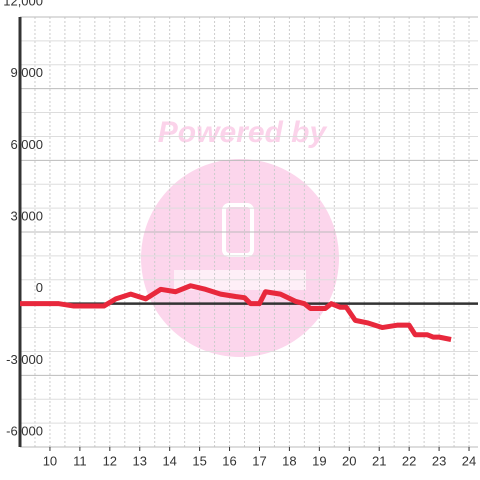  What do you see at coordinates (319, 460) in the screenshot?
I see `x-tick-label: 19` at bounding box center [319, 460].